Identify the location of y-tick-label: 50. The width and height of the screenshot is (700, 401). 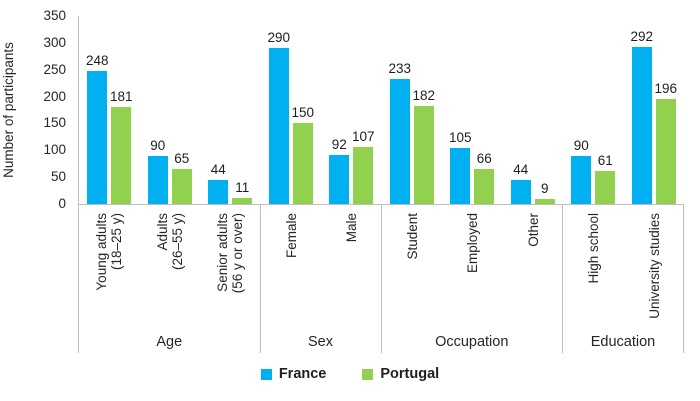
(58, 177).